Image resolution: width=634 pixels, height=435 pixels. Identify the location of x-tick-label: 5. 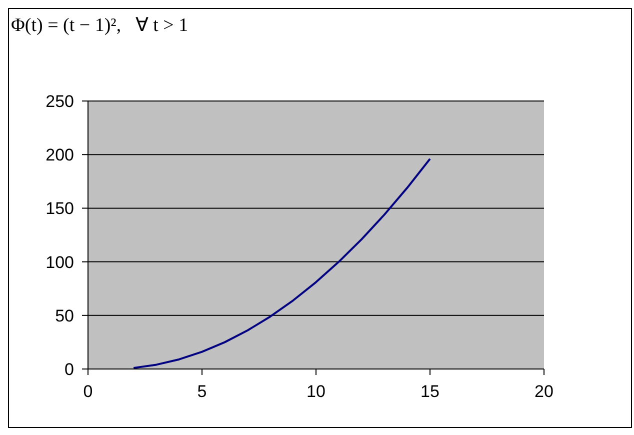
(202, 392).